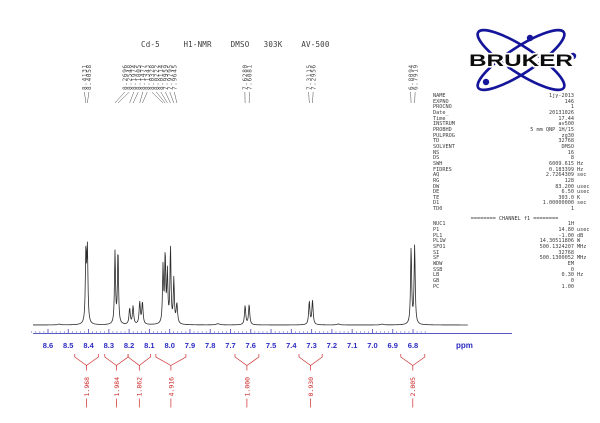  Describe the element at coordinates (436, 230) in the screenshot. I see `parameter-label: P1` at that location.